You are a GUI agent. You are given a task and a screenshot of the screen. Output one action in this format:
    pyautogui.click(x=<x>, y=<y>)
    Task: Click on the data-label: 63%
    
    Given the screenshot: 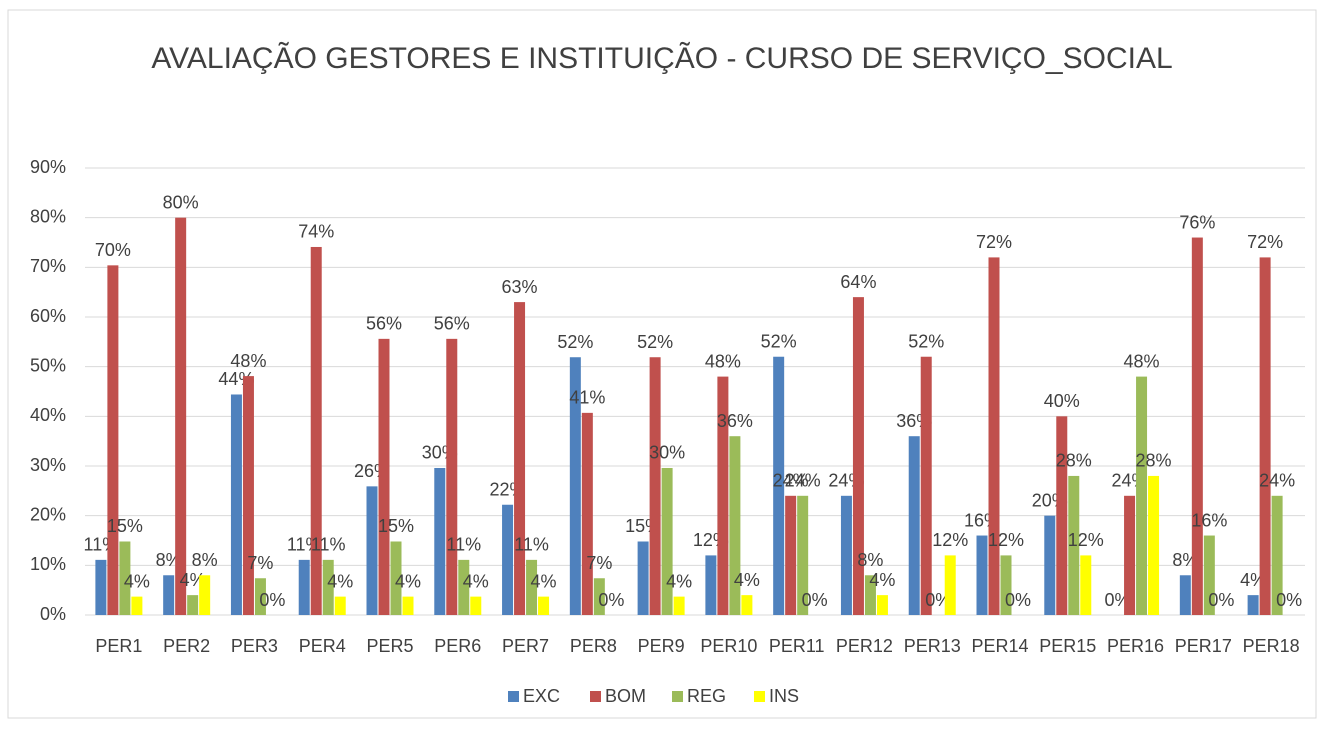 What is the action you would take?
    pyautogui.click(x=520, y=287)
    